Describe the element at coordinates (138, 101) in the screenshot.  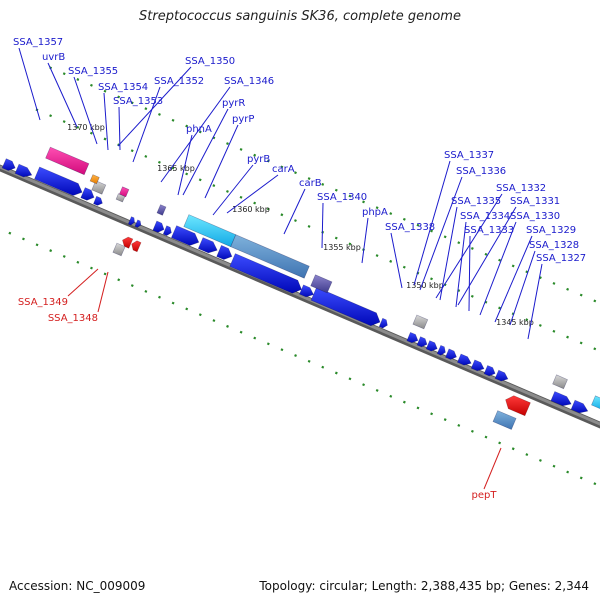
I see `gene-label: SSA_1353` at that location.